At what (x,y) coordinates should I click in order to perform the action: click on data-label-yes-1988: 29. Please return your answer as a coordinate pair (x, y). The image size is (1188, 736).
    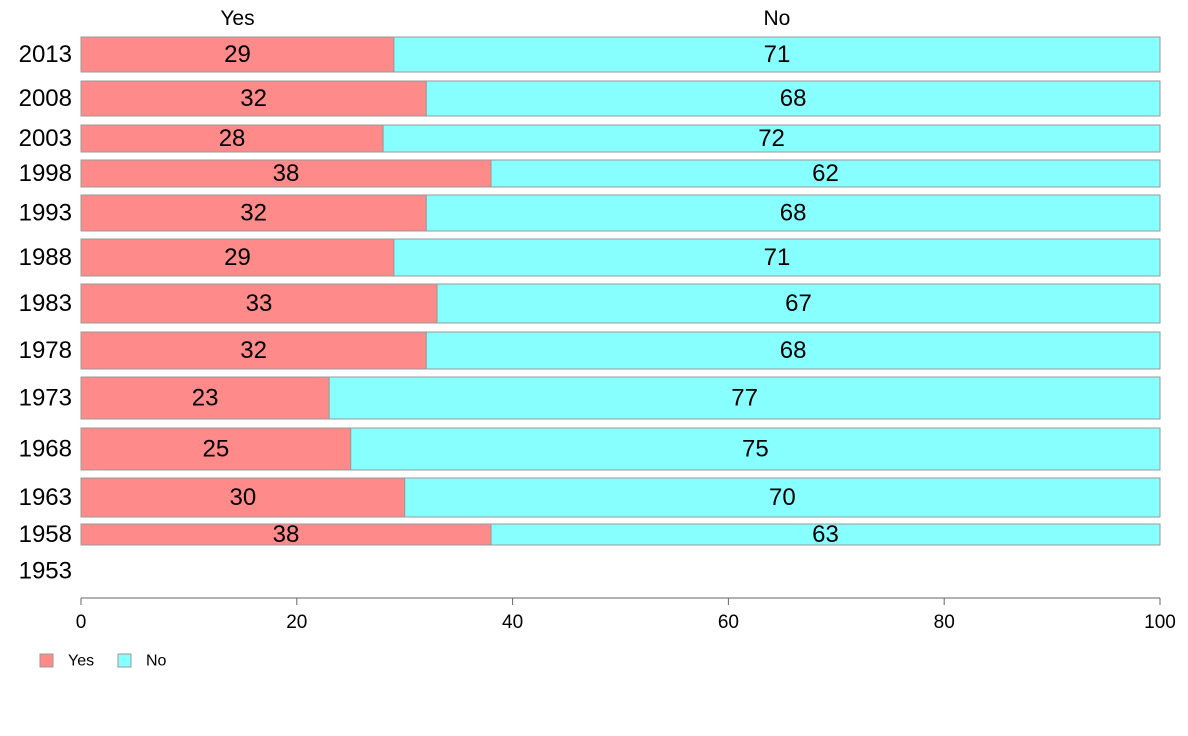
    Looking at the image, I should click on (237, 257).